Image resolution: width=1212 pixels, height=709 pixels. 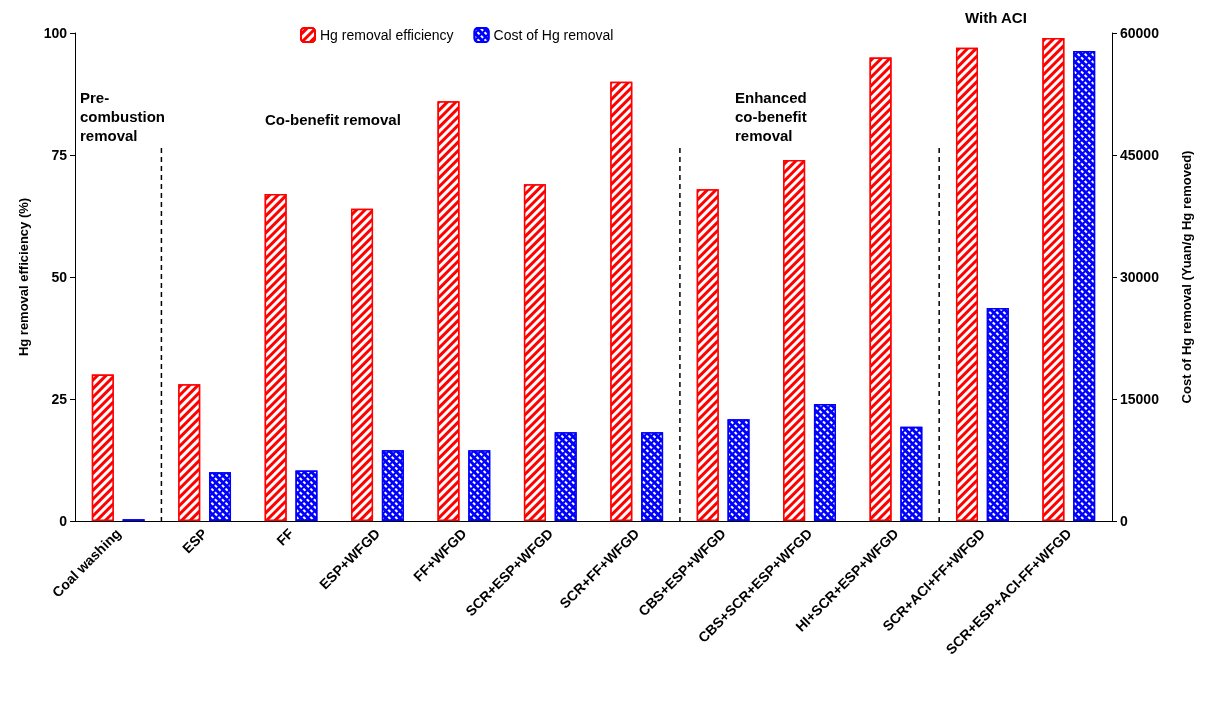 What do you see at coordinates (1140, 277) in the screenshot?
I see `y2-tick-label: 30000` at bounding box center [1140, 277].